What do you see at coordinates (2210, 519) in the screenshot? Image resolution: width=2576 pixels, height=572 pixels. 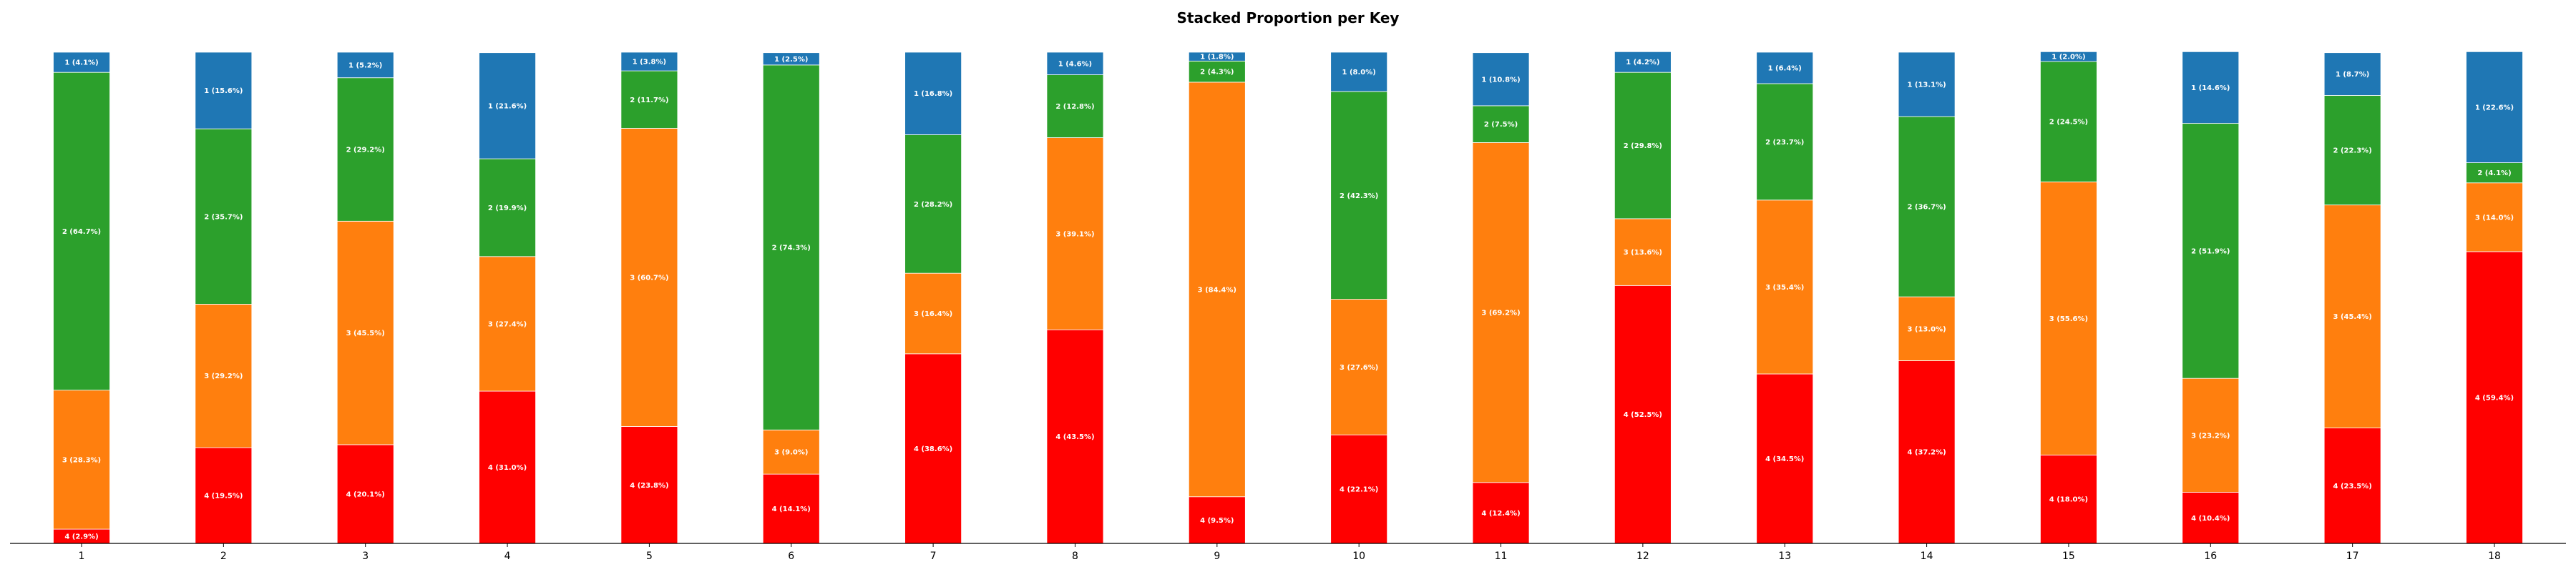 I see `segment-label-16-series-4: 4 (10.4%)` at bounding box center [2210, 519].